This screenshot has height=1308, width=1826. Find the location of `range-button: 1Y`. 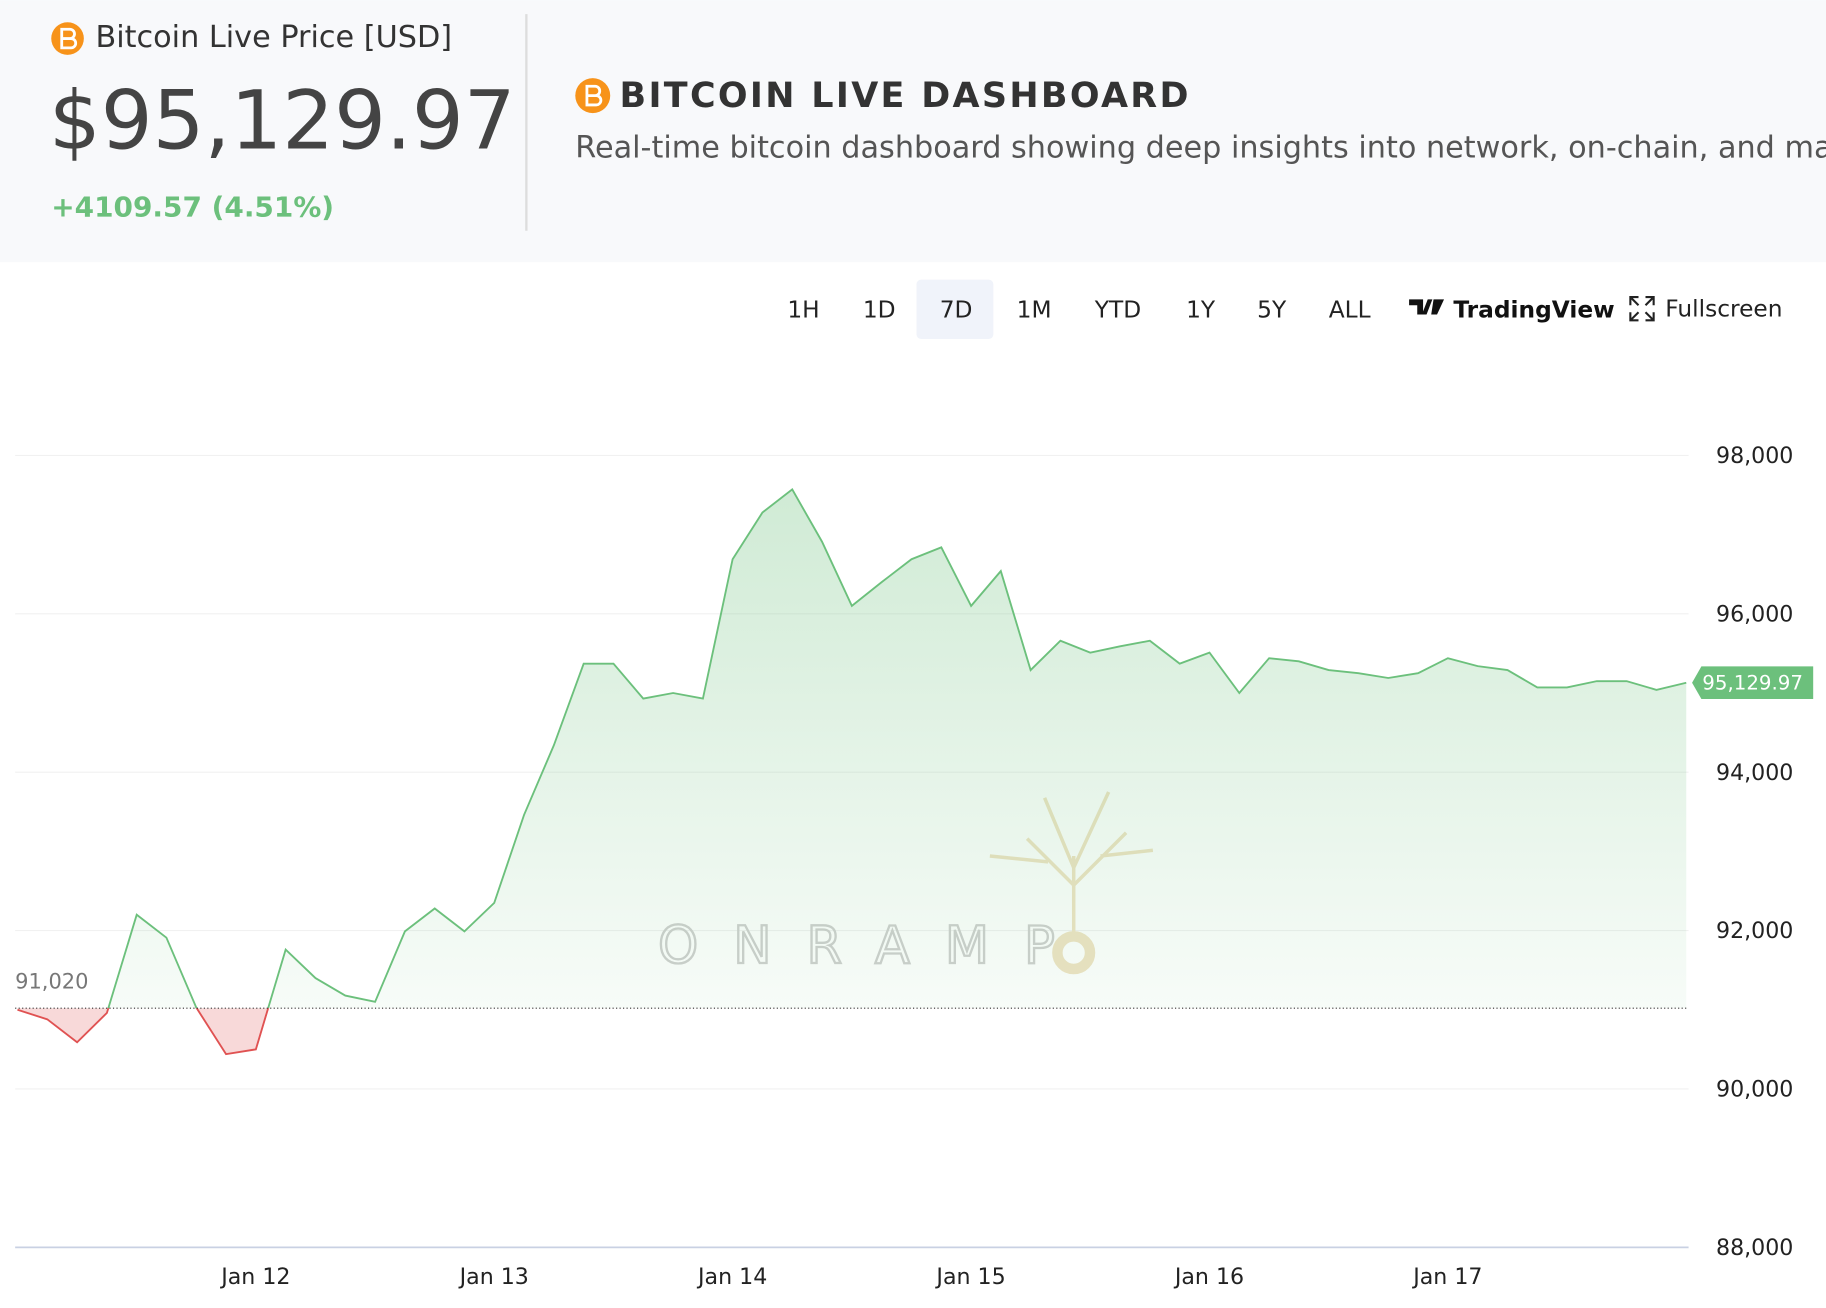

range-button: 1Y is located at coordinates (1201, 310).